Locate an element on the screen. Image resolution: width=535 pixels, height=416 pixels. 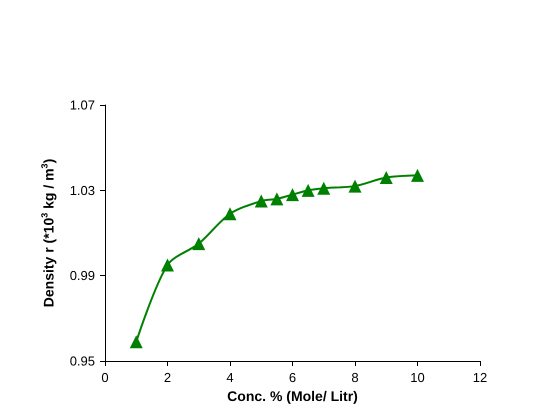
x-tick-label: 8 is located at coordinates (355, 377).